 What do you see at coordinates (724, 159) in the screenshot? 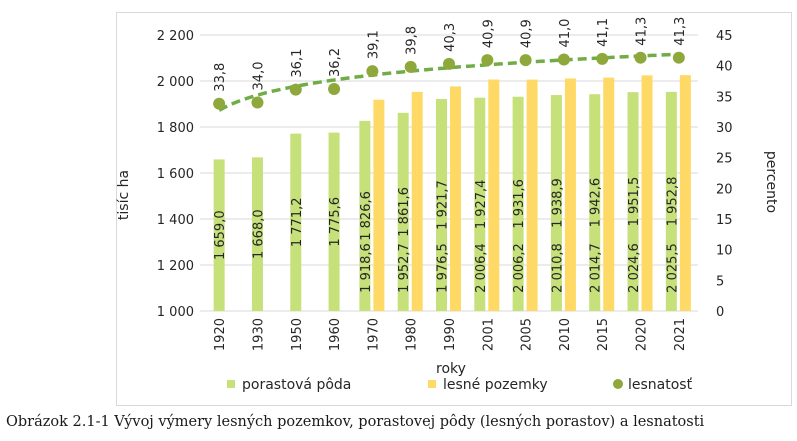
I see `y2-tick-label: 25` at bounding box center [724, 159].